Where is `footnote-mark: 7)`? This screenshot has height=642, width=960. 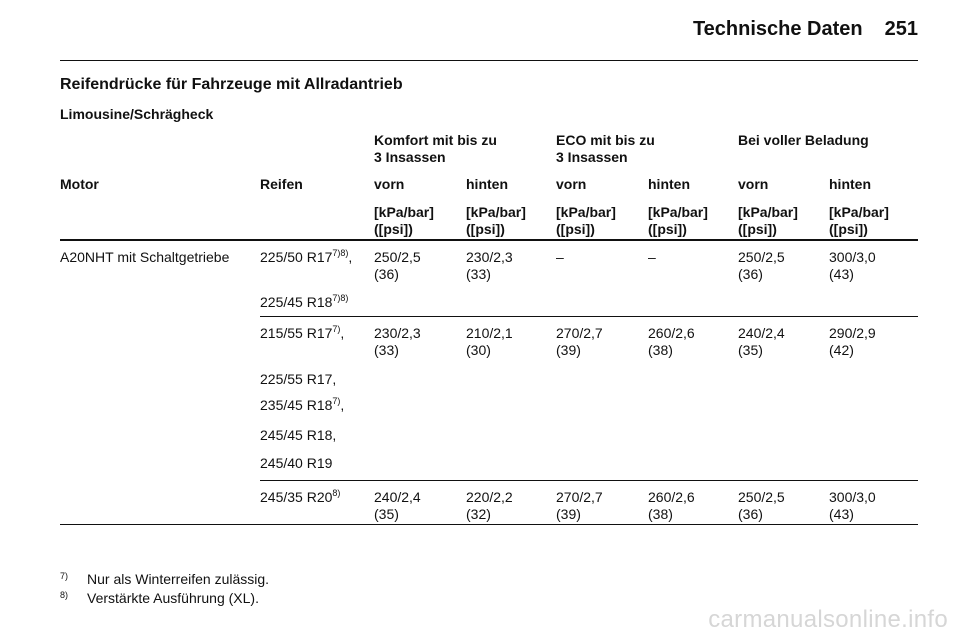 footnote-mark: 7) is located at coordinates (64, 576).